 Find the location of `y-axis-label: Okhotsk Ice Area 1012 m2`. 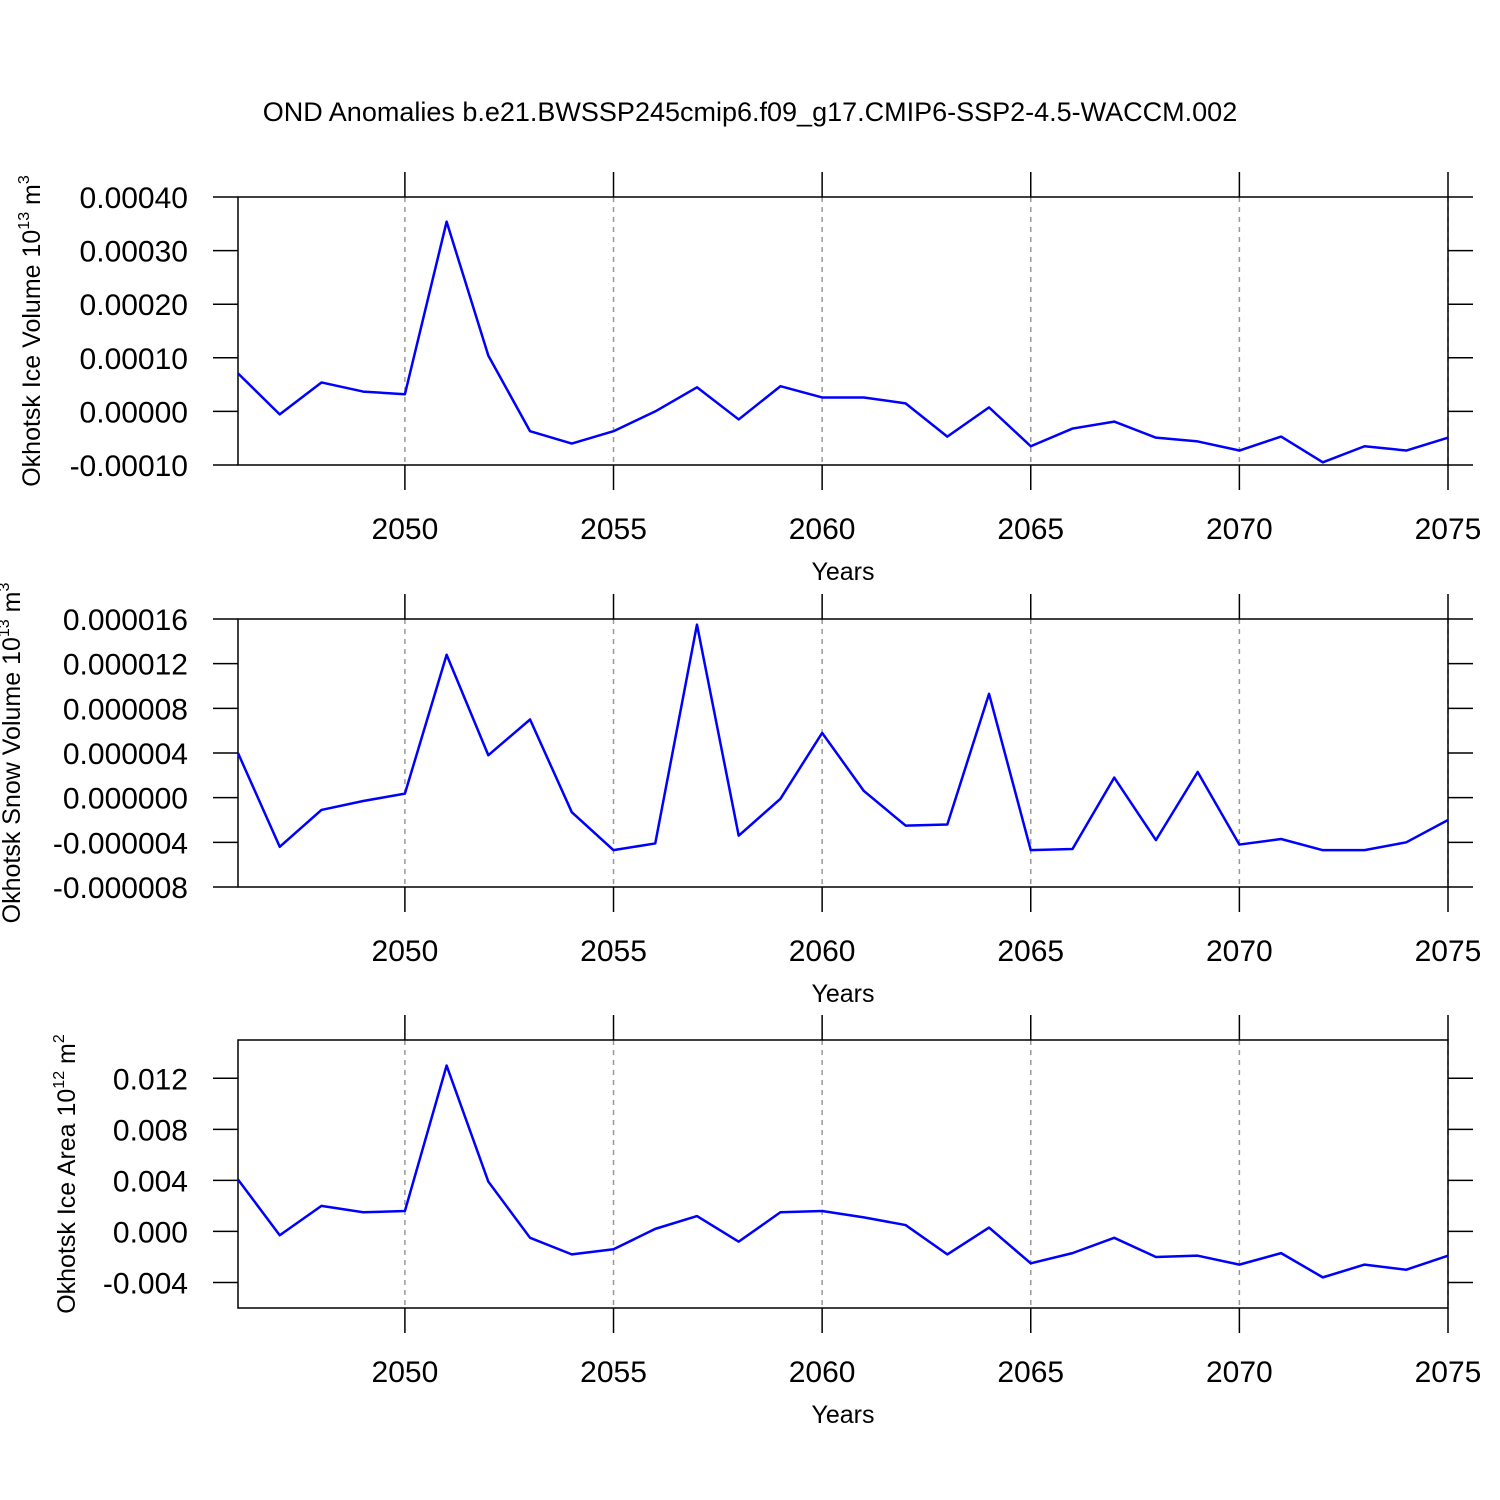

y-axis-label: Okhotsk Ice Area 1012 m2 is located at coordinates (66, 1174).